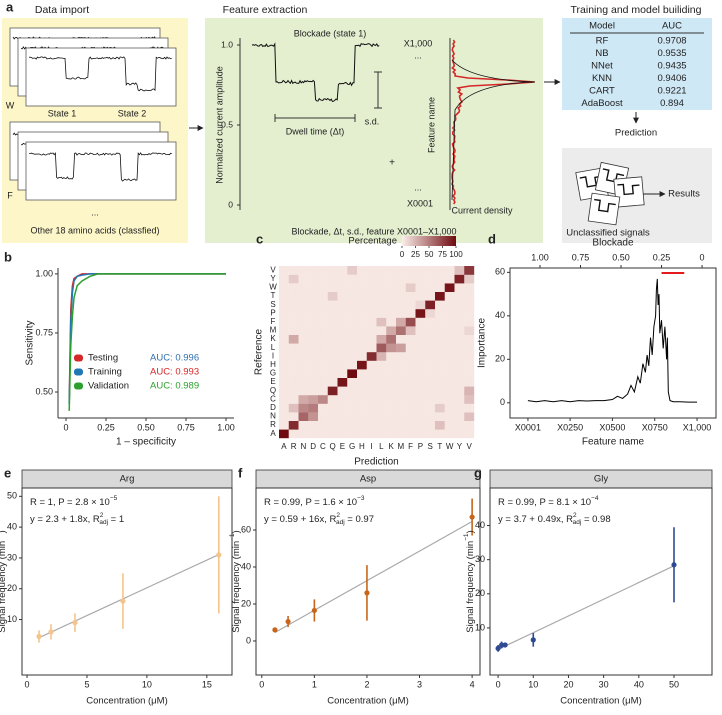 The image size is (722, 715). What do you see at coordinates (372, 446) in the screenshot?
I see `x-tick-label: I` at bounding box center [372, 446].